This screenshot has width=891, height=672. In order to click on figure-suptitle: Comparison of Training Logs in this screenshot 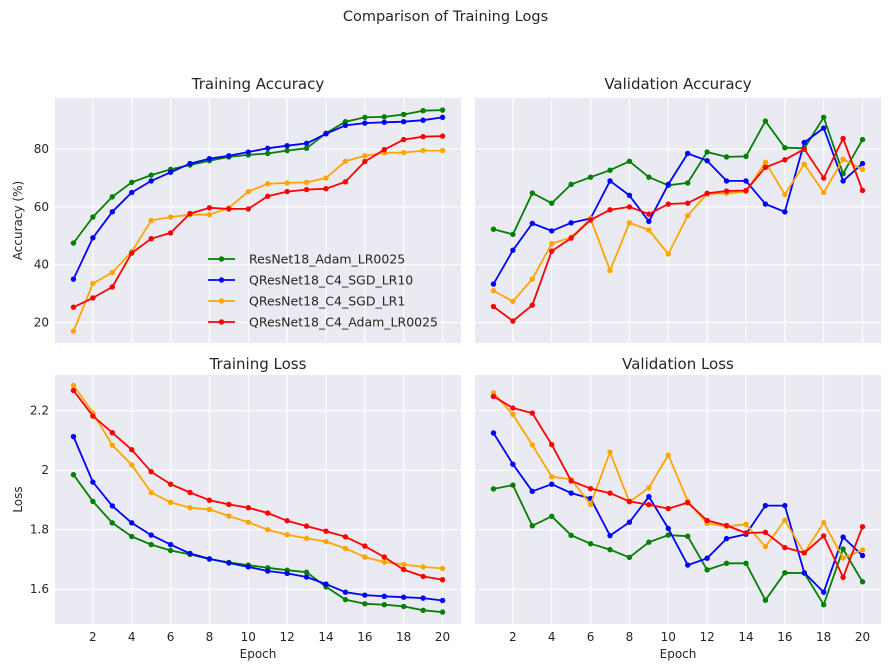, I will do `click(445, 17)`.